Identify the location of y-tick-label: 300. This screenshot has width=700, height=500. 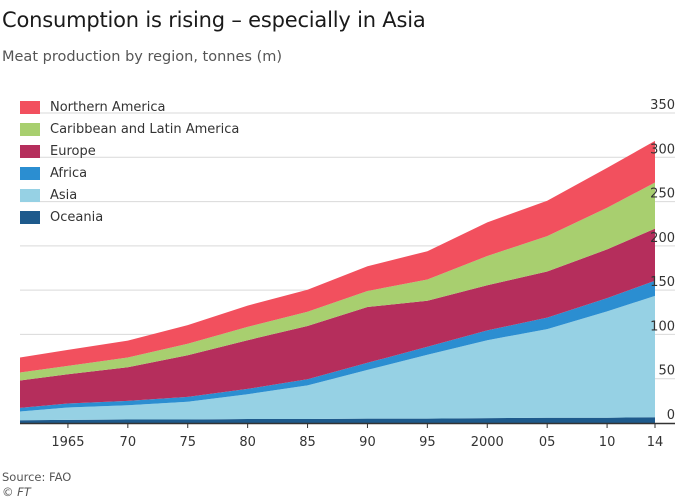
(662, 149).